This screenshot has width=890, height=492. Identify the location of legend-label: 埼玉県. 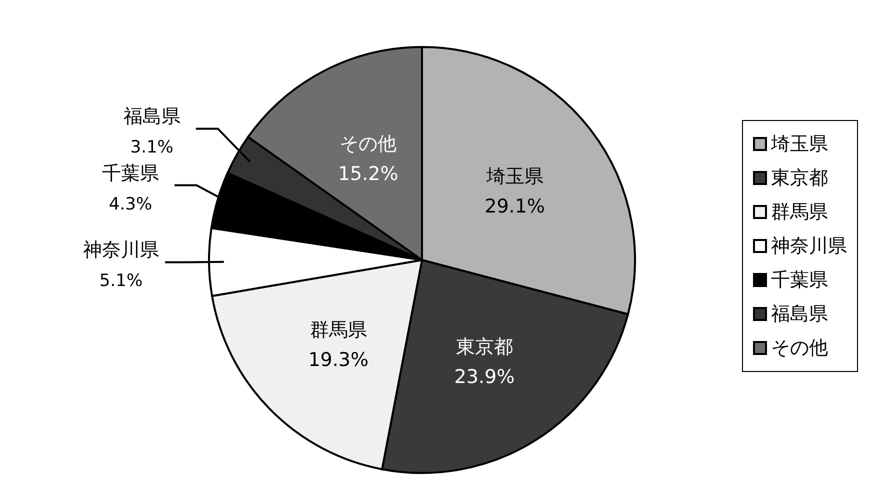
(799, 144).